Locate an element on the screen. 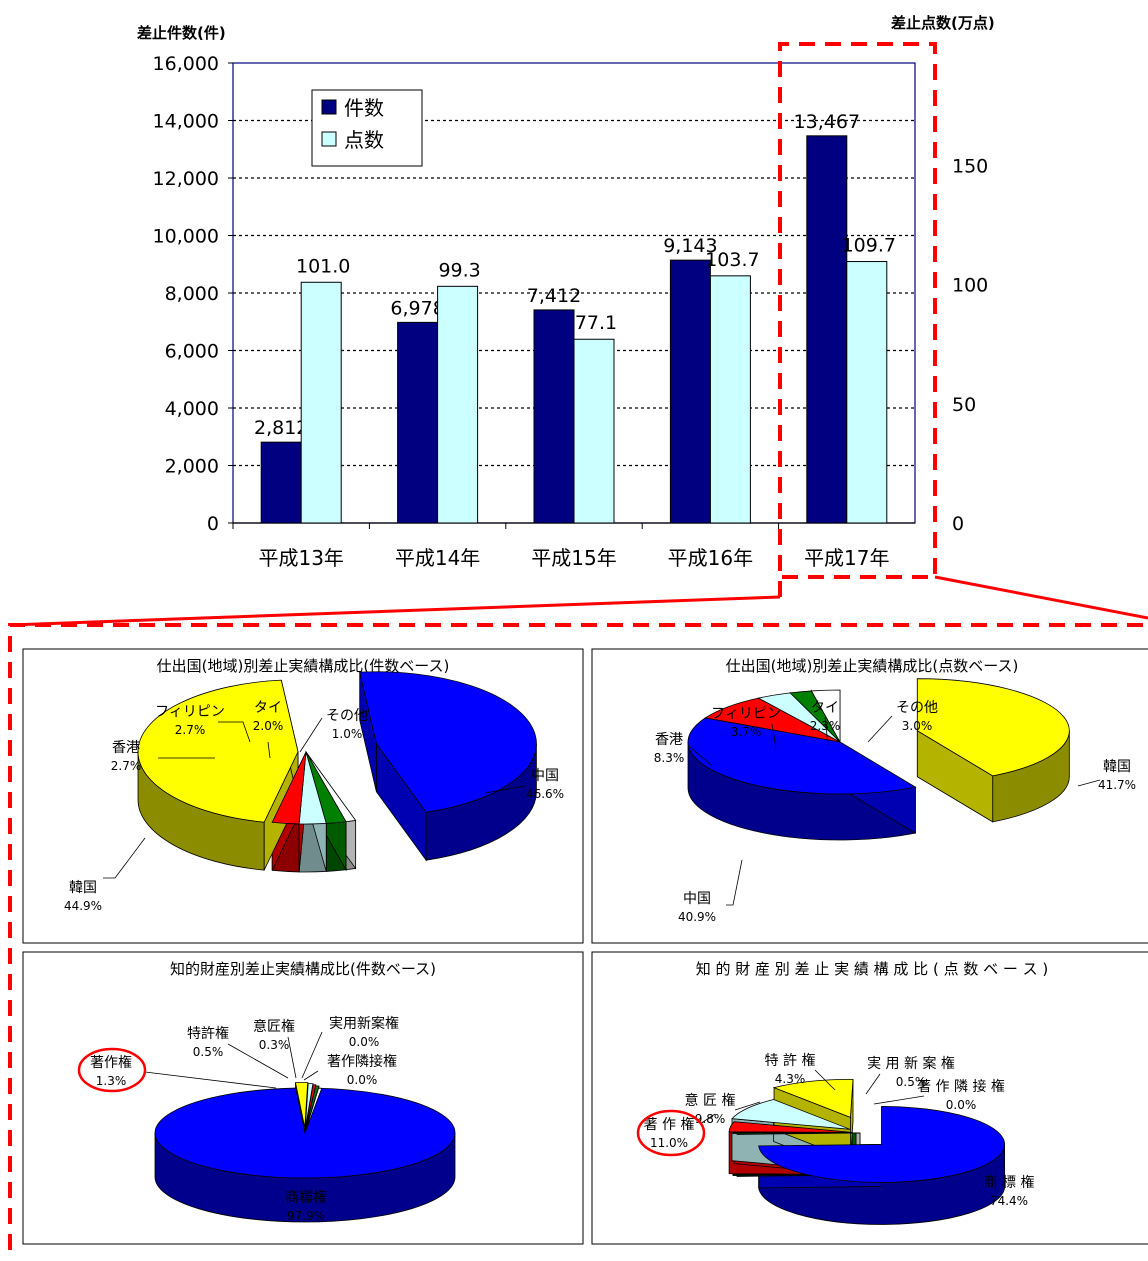  bar-label-kensu: 13,467 is located at coordinates (827, 122).